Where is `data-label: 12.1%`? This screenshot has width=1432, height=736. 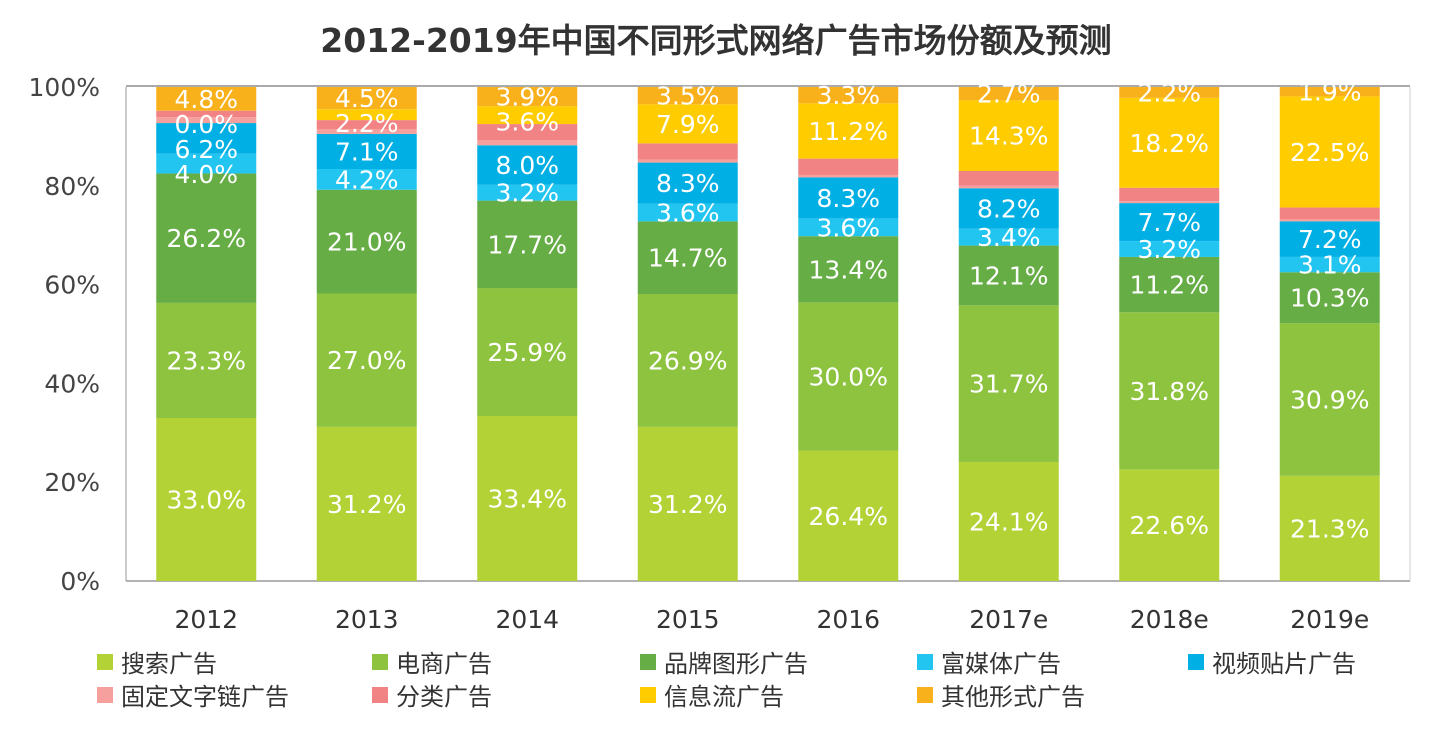 data-label: 12.1% is located at coordinates (1008, 275).